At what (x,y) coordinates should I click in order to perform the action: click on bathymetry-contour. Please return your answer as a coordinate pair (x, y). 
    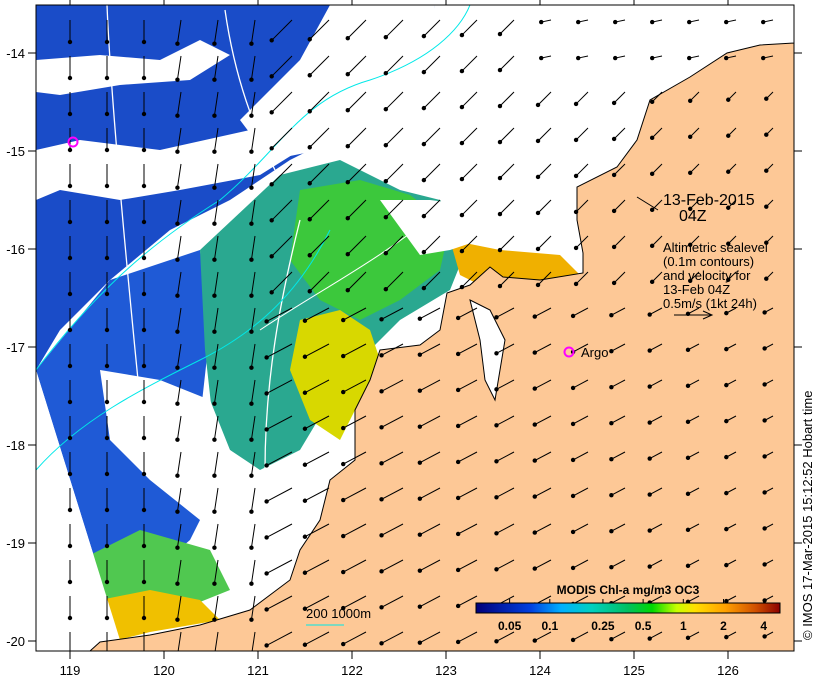
    Looking at the image, I should click on (183, 350).